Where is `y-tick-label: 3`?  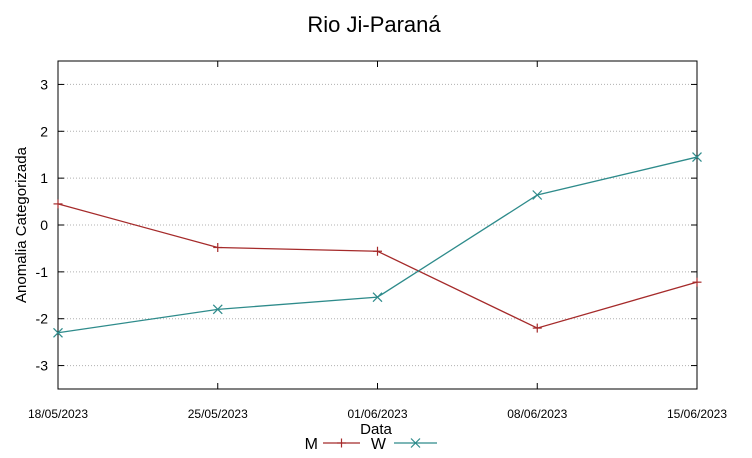
y-tick-label: 3 is located at coordinates (44, 84).